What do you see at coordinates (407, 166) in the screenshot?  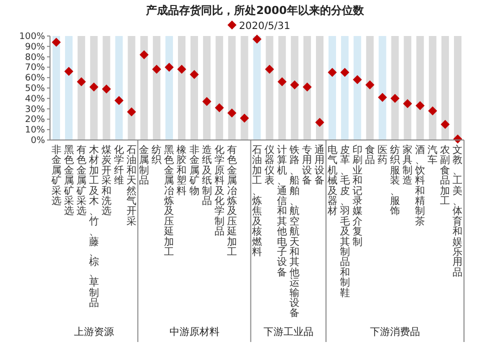 I see `x-tick-label: 家具制造` at bounding box center [407, 166].